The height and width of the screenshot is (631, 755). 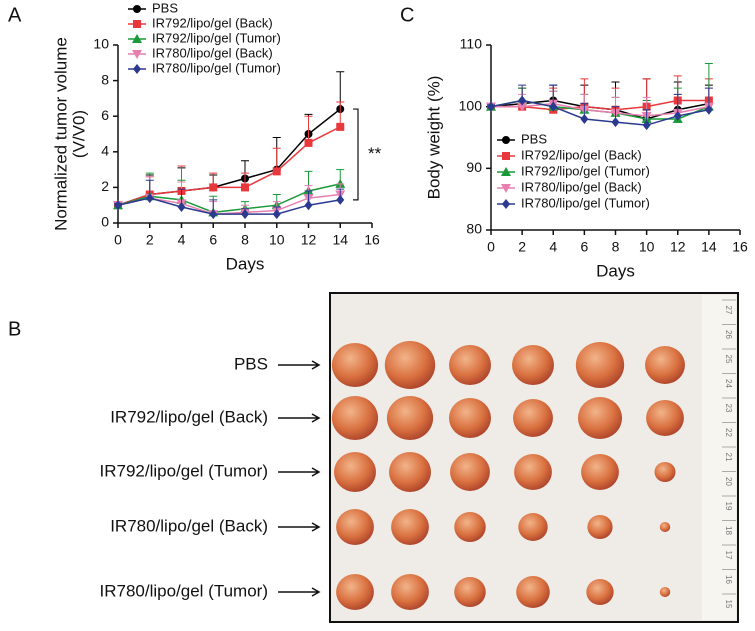 I want to click on y-tick-label: 80, so click(x=474, y=229).